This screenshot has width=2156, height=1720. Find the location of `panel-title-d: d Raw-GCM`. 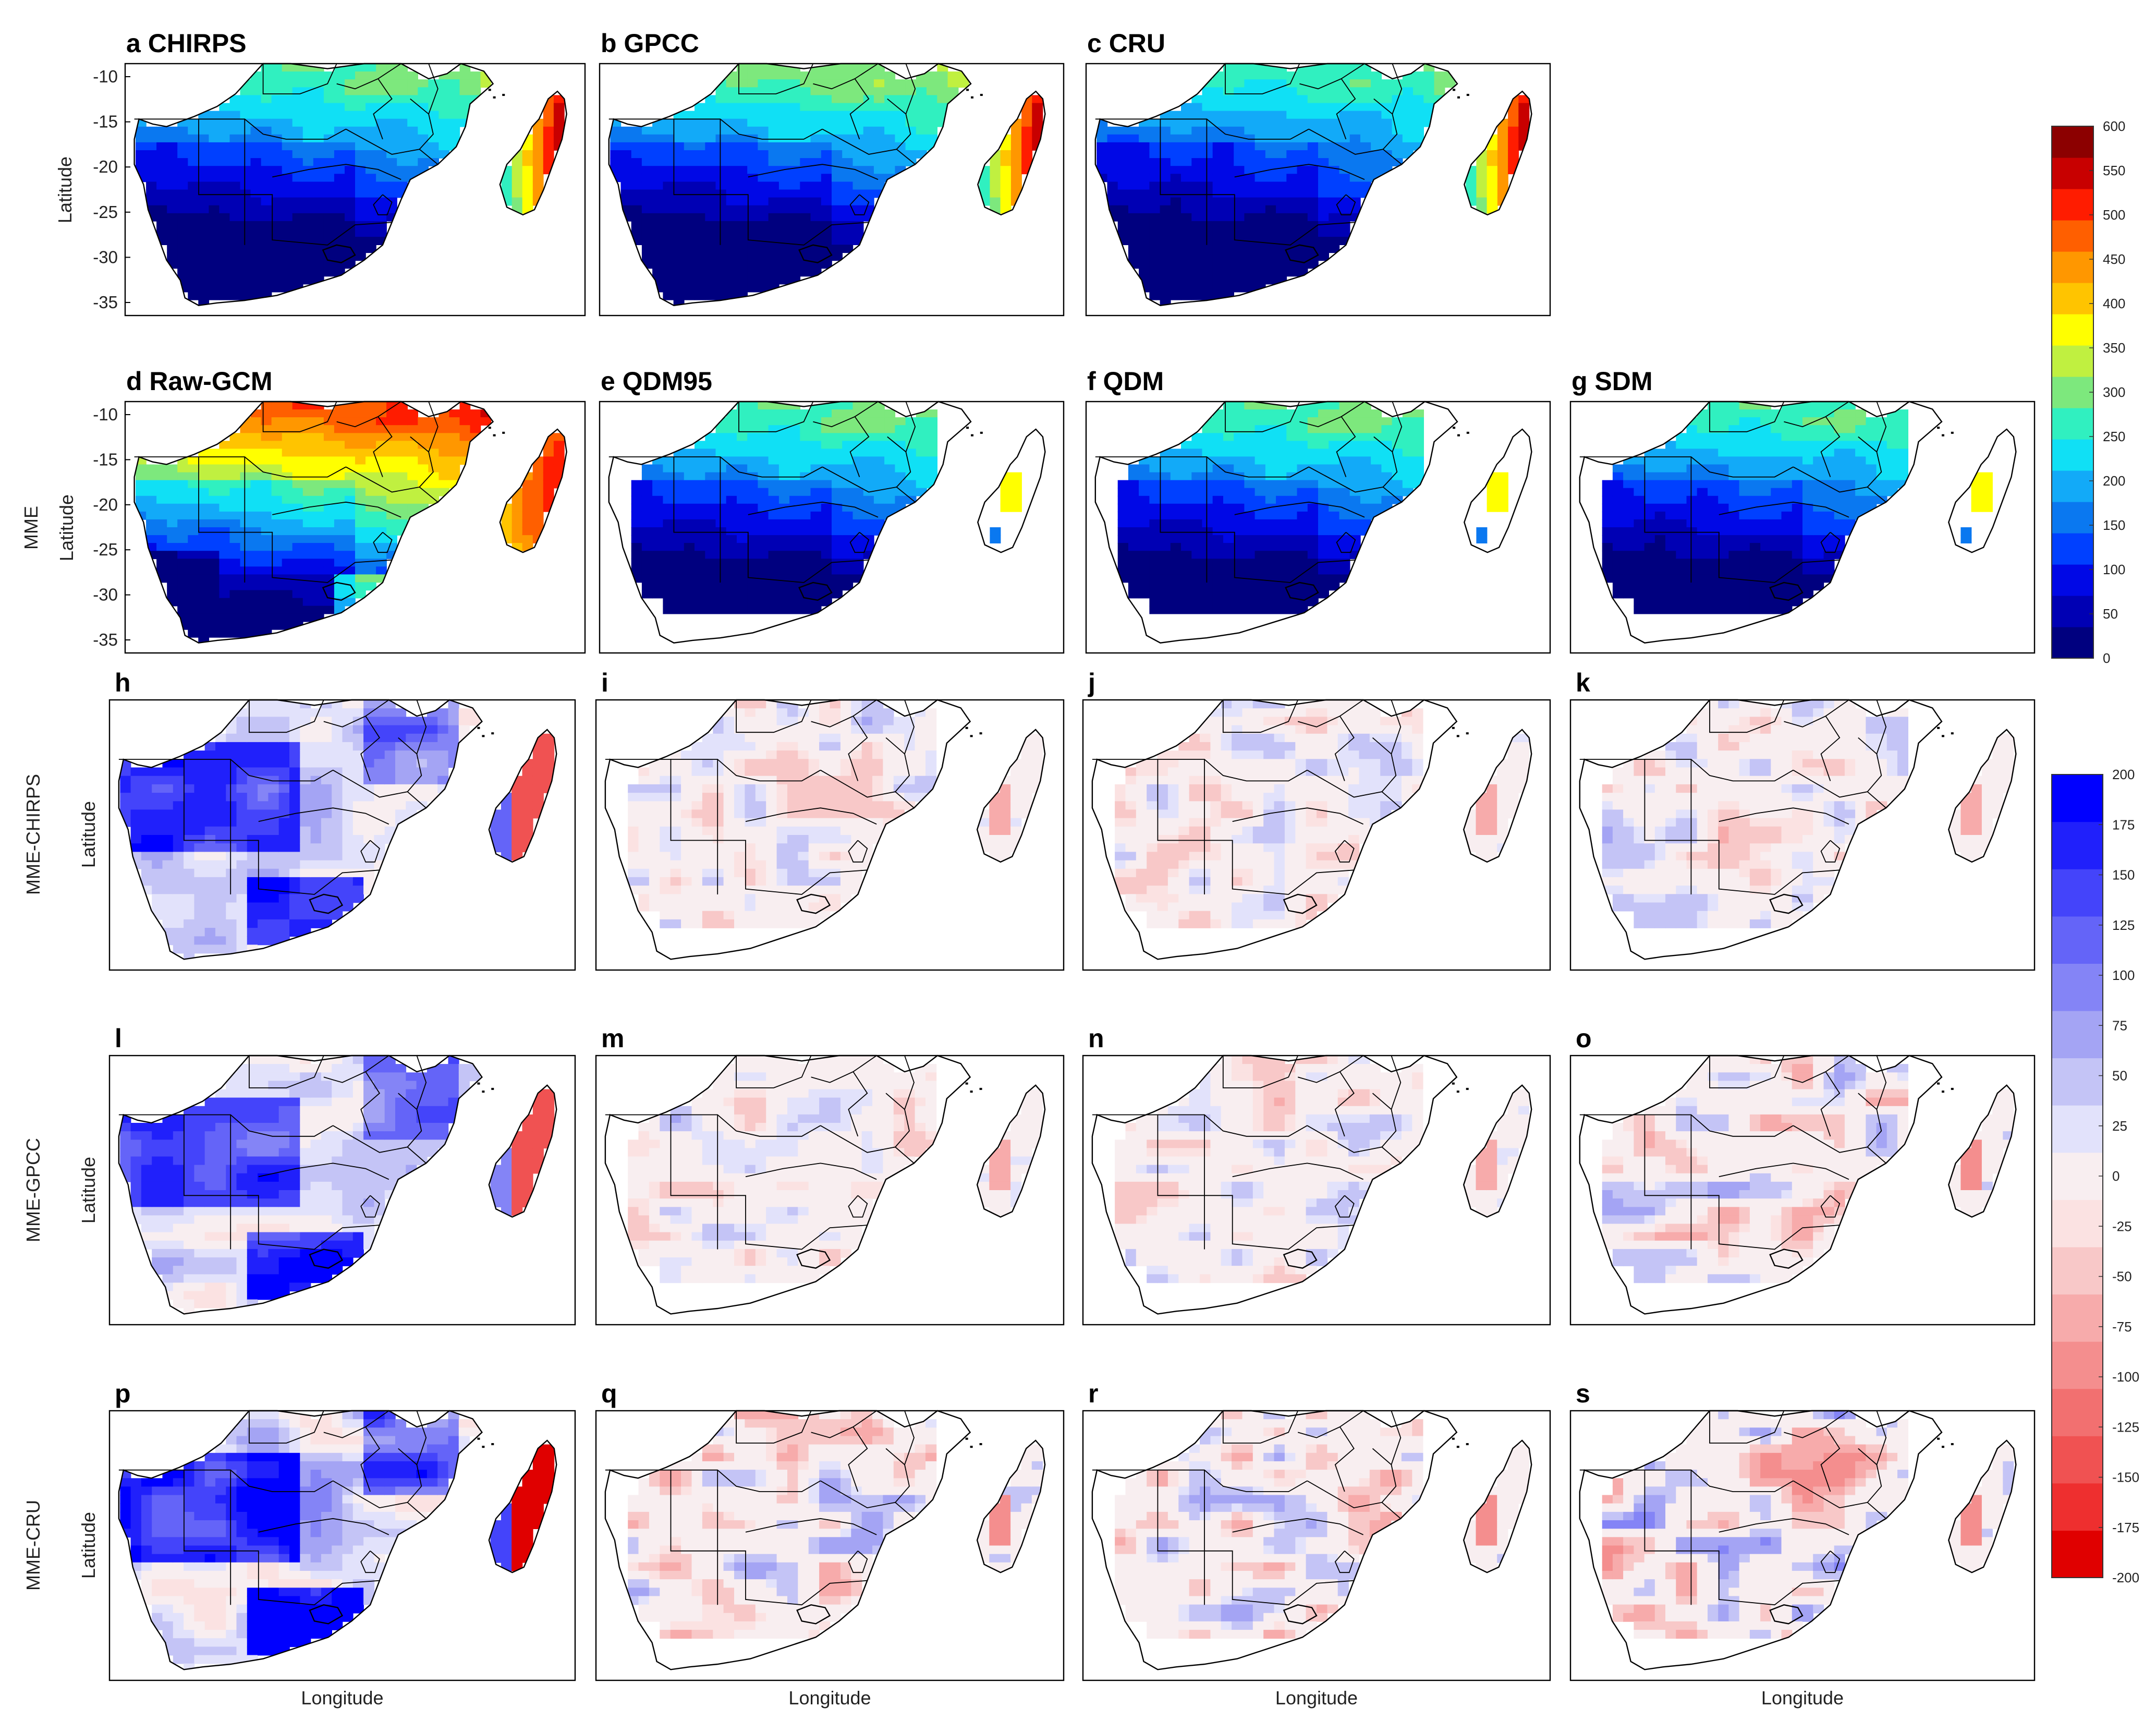

panel-title-d: d Raw-GCM is located at coordinates (199, 381).